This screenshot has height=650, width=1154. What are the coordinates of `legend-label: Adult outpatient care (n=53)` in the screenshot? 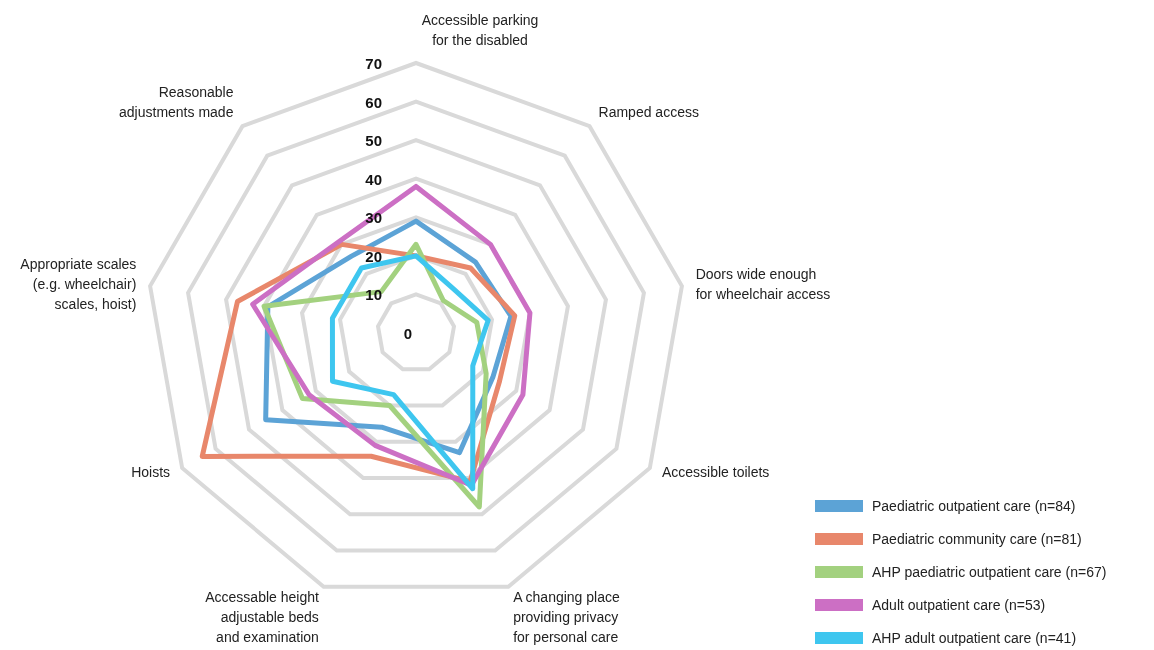 It's located at (959, 605).